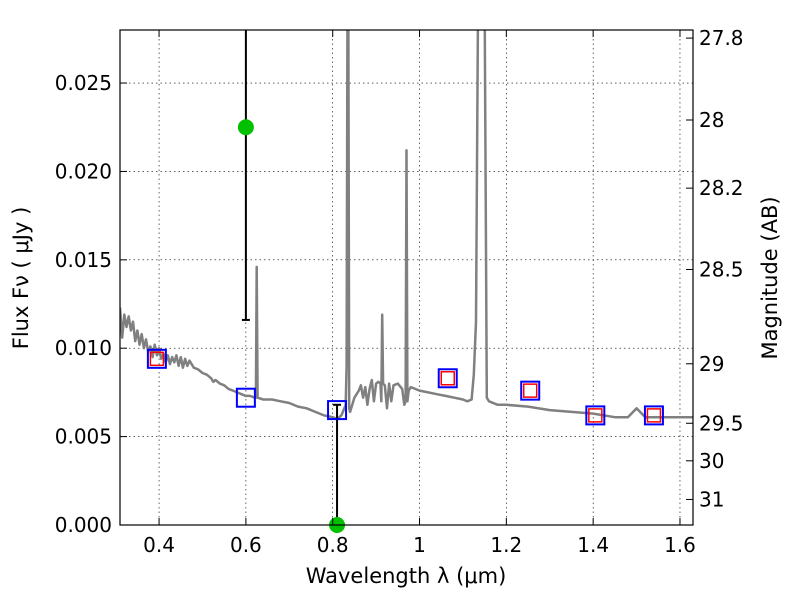 The image size is (800, 600). I want to click on x-tick-label: 1, so click(419, 545).